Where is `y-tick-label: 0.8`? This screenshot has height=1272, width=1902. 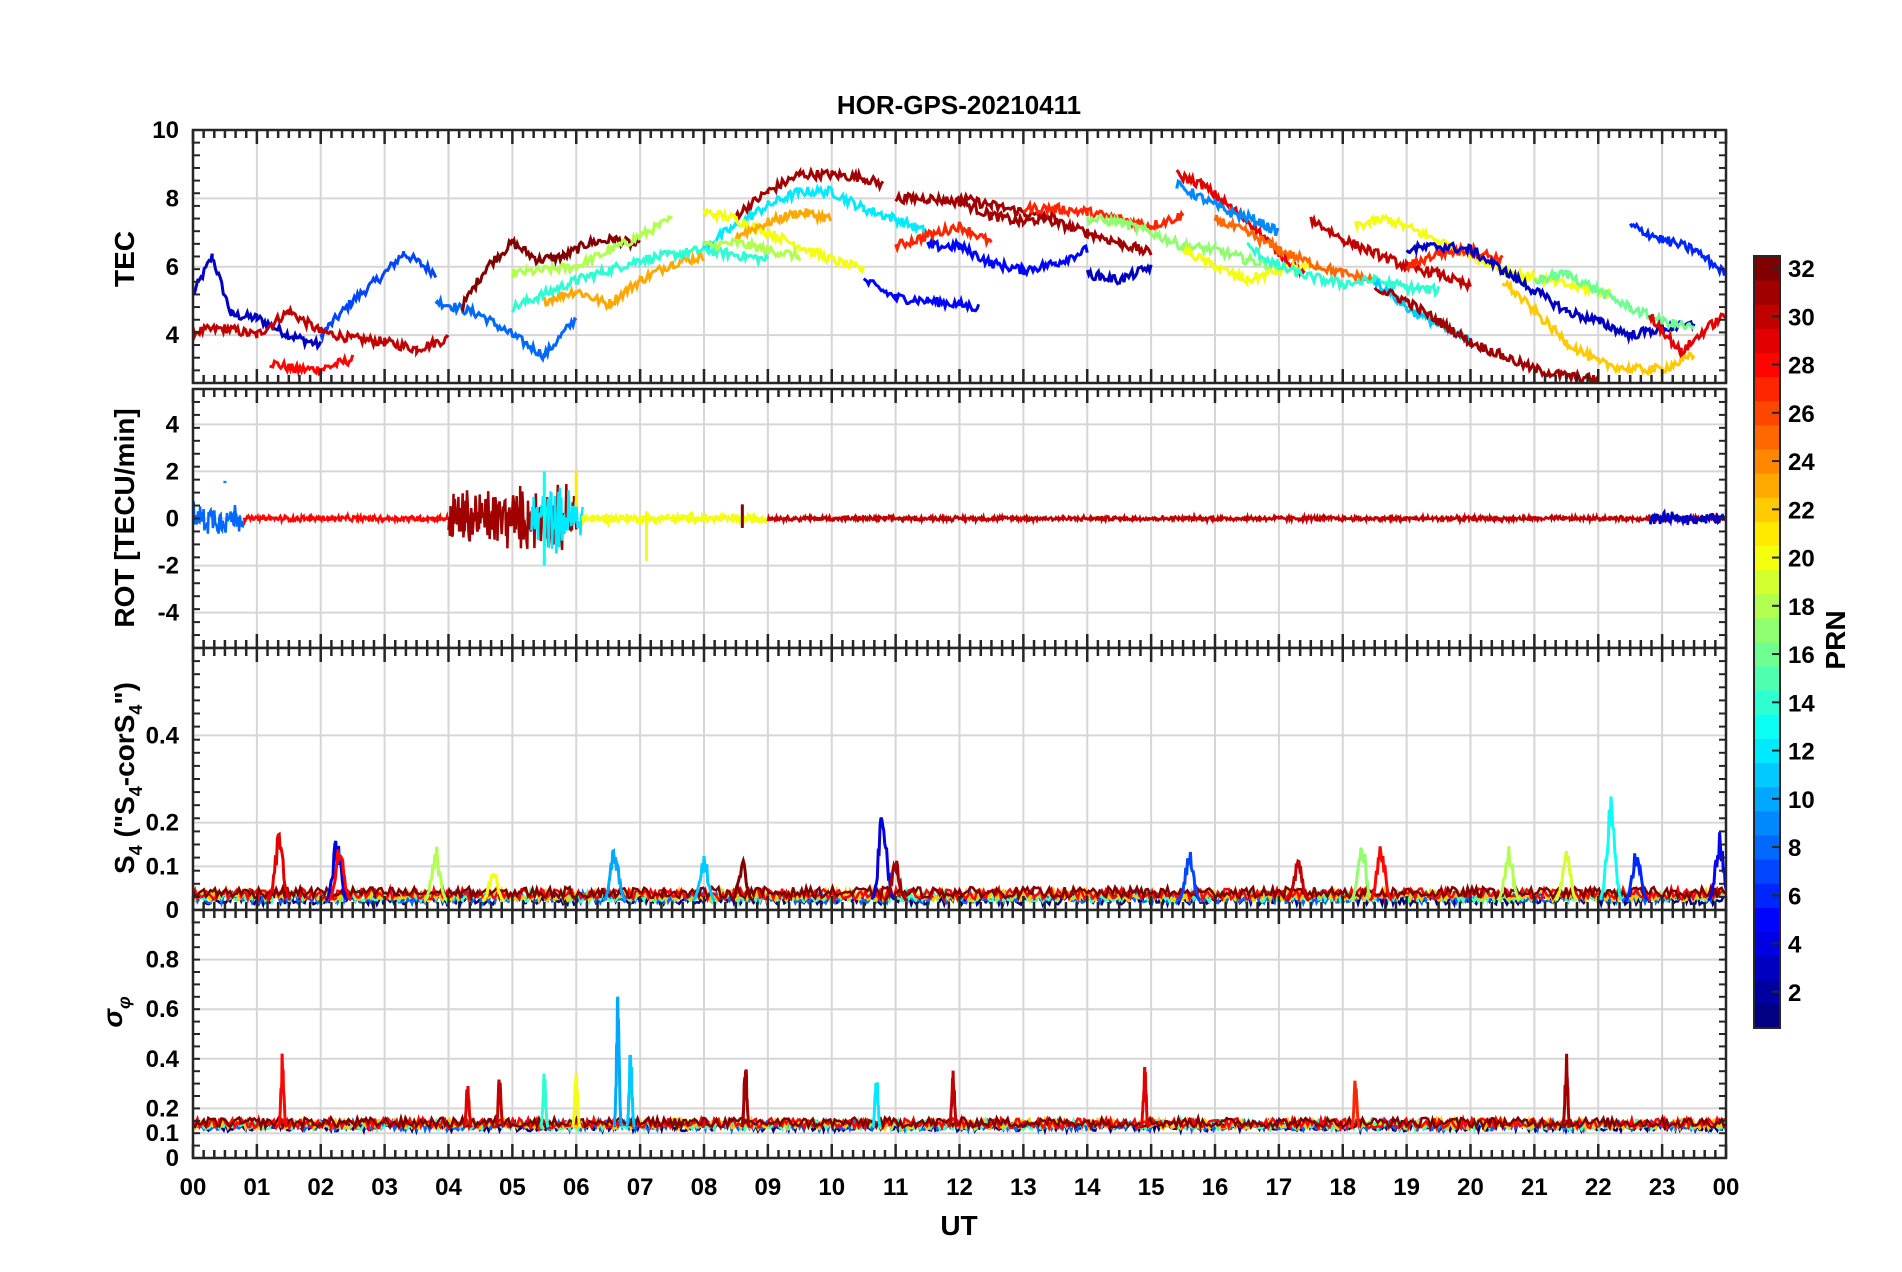 y-tick-label: 0.8 is located at coordinates (162, 960).